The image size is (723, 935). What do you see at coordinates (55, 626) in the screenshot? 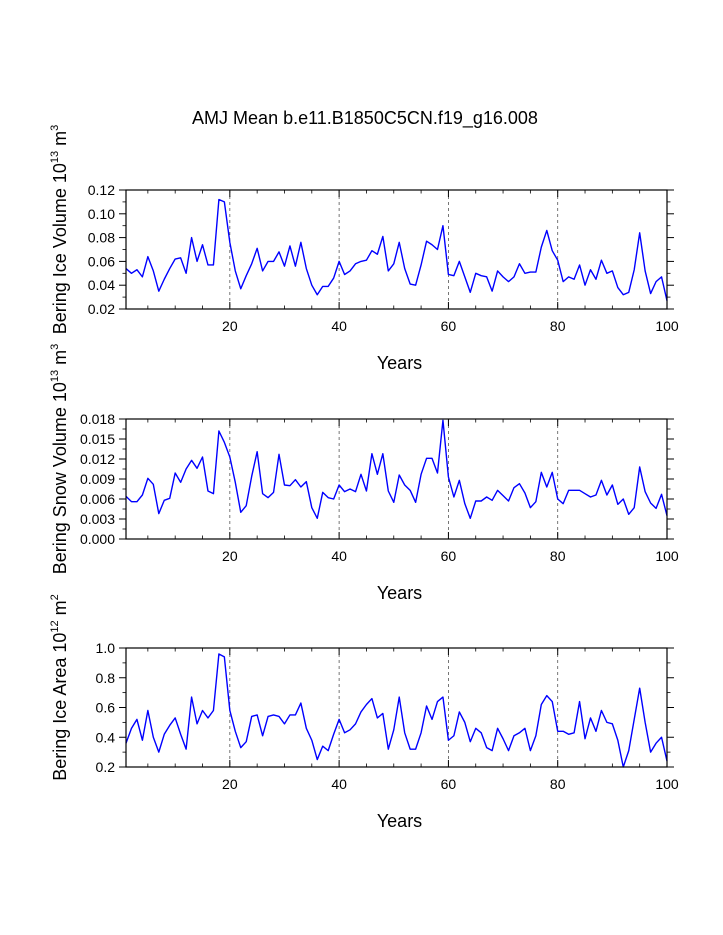
I see `y-axis-label-superscript: 12` at bounding box center [55, 626].